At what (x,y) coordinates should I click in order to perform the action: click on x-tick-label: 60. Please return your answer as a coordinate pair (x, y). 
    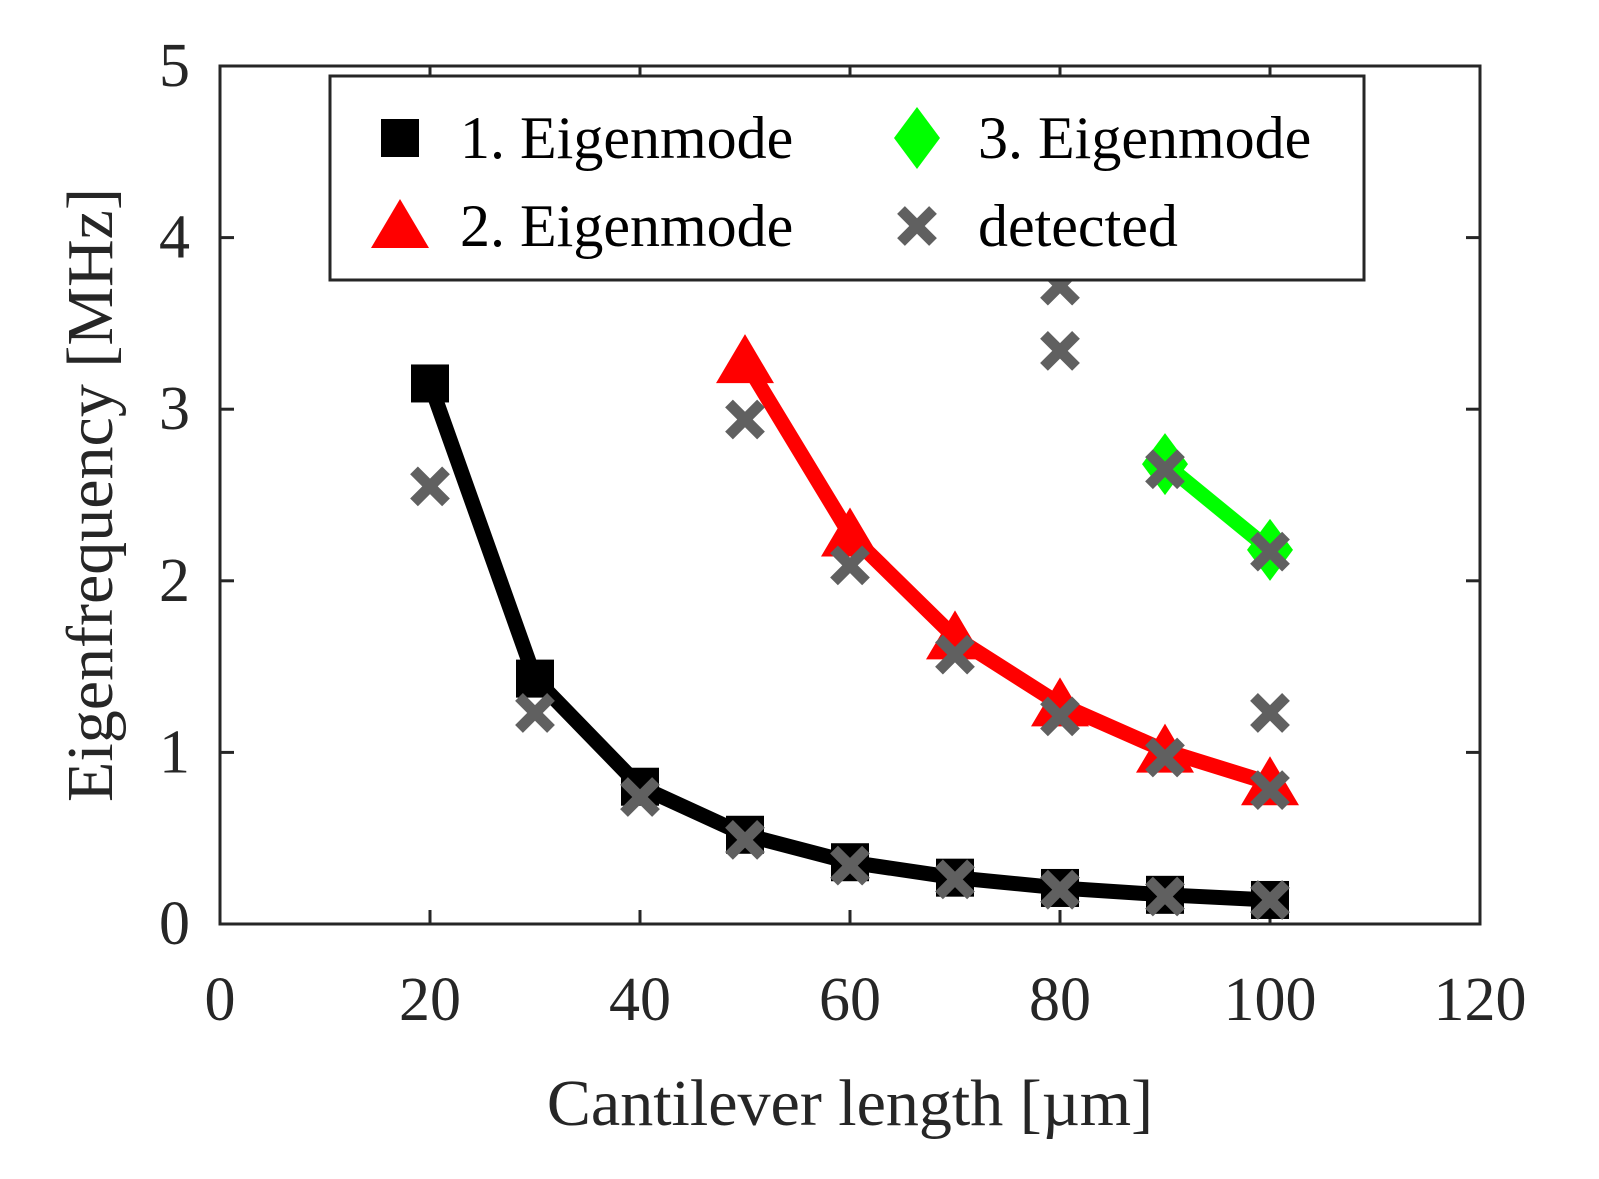
    Looking at the image, I should click on (850, 1000).